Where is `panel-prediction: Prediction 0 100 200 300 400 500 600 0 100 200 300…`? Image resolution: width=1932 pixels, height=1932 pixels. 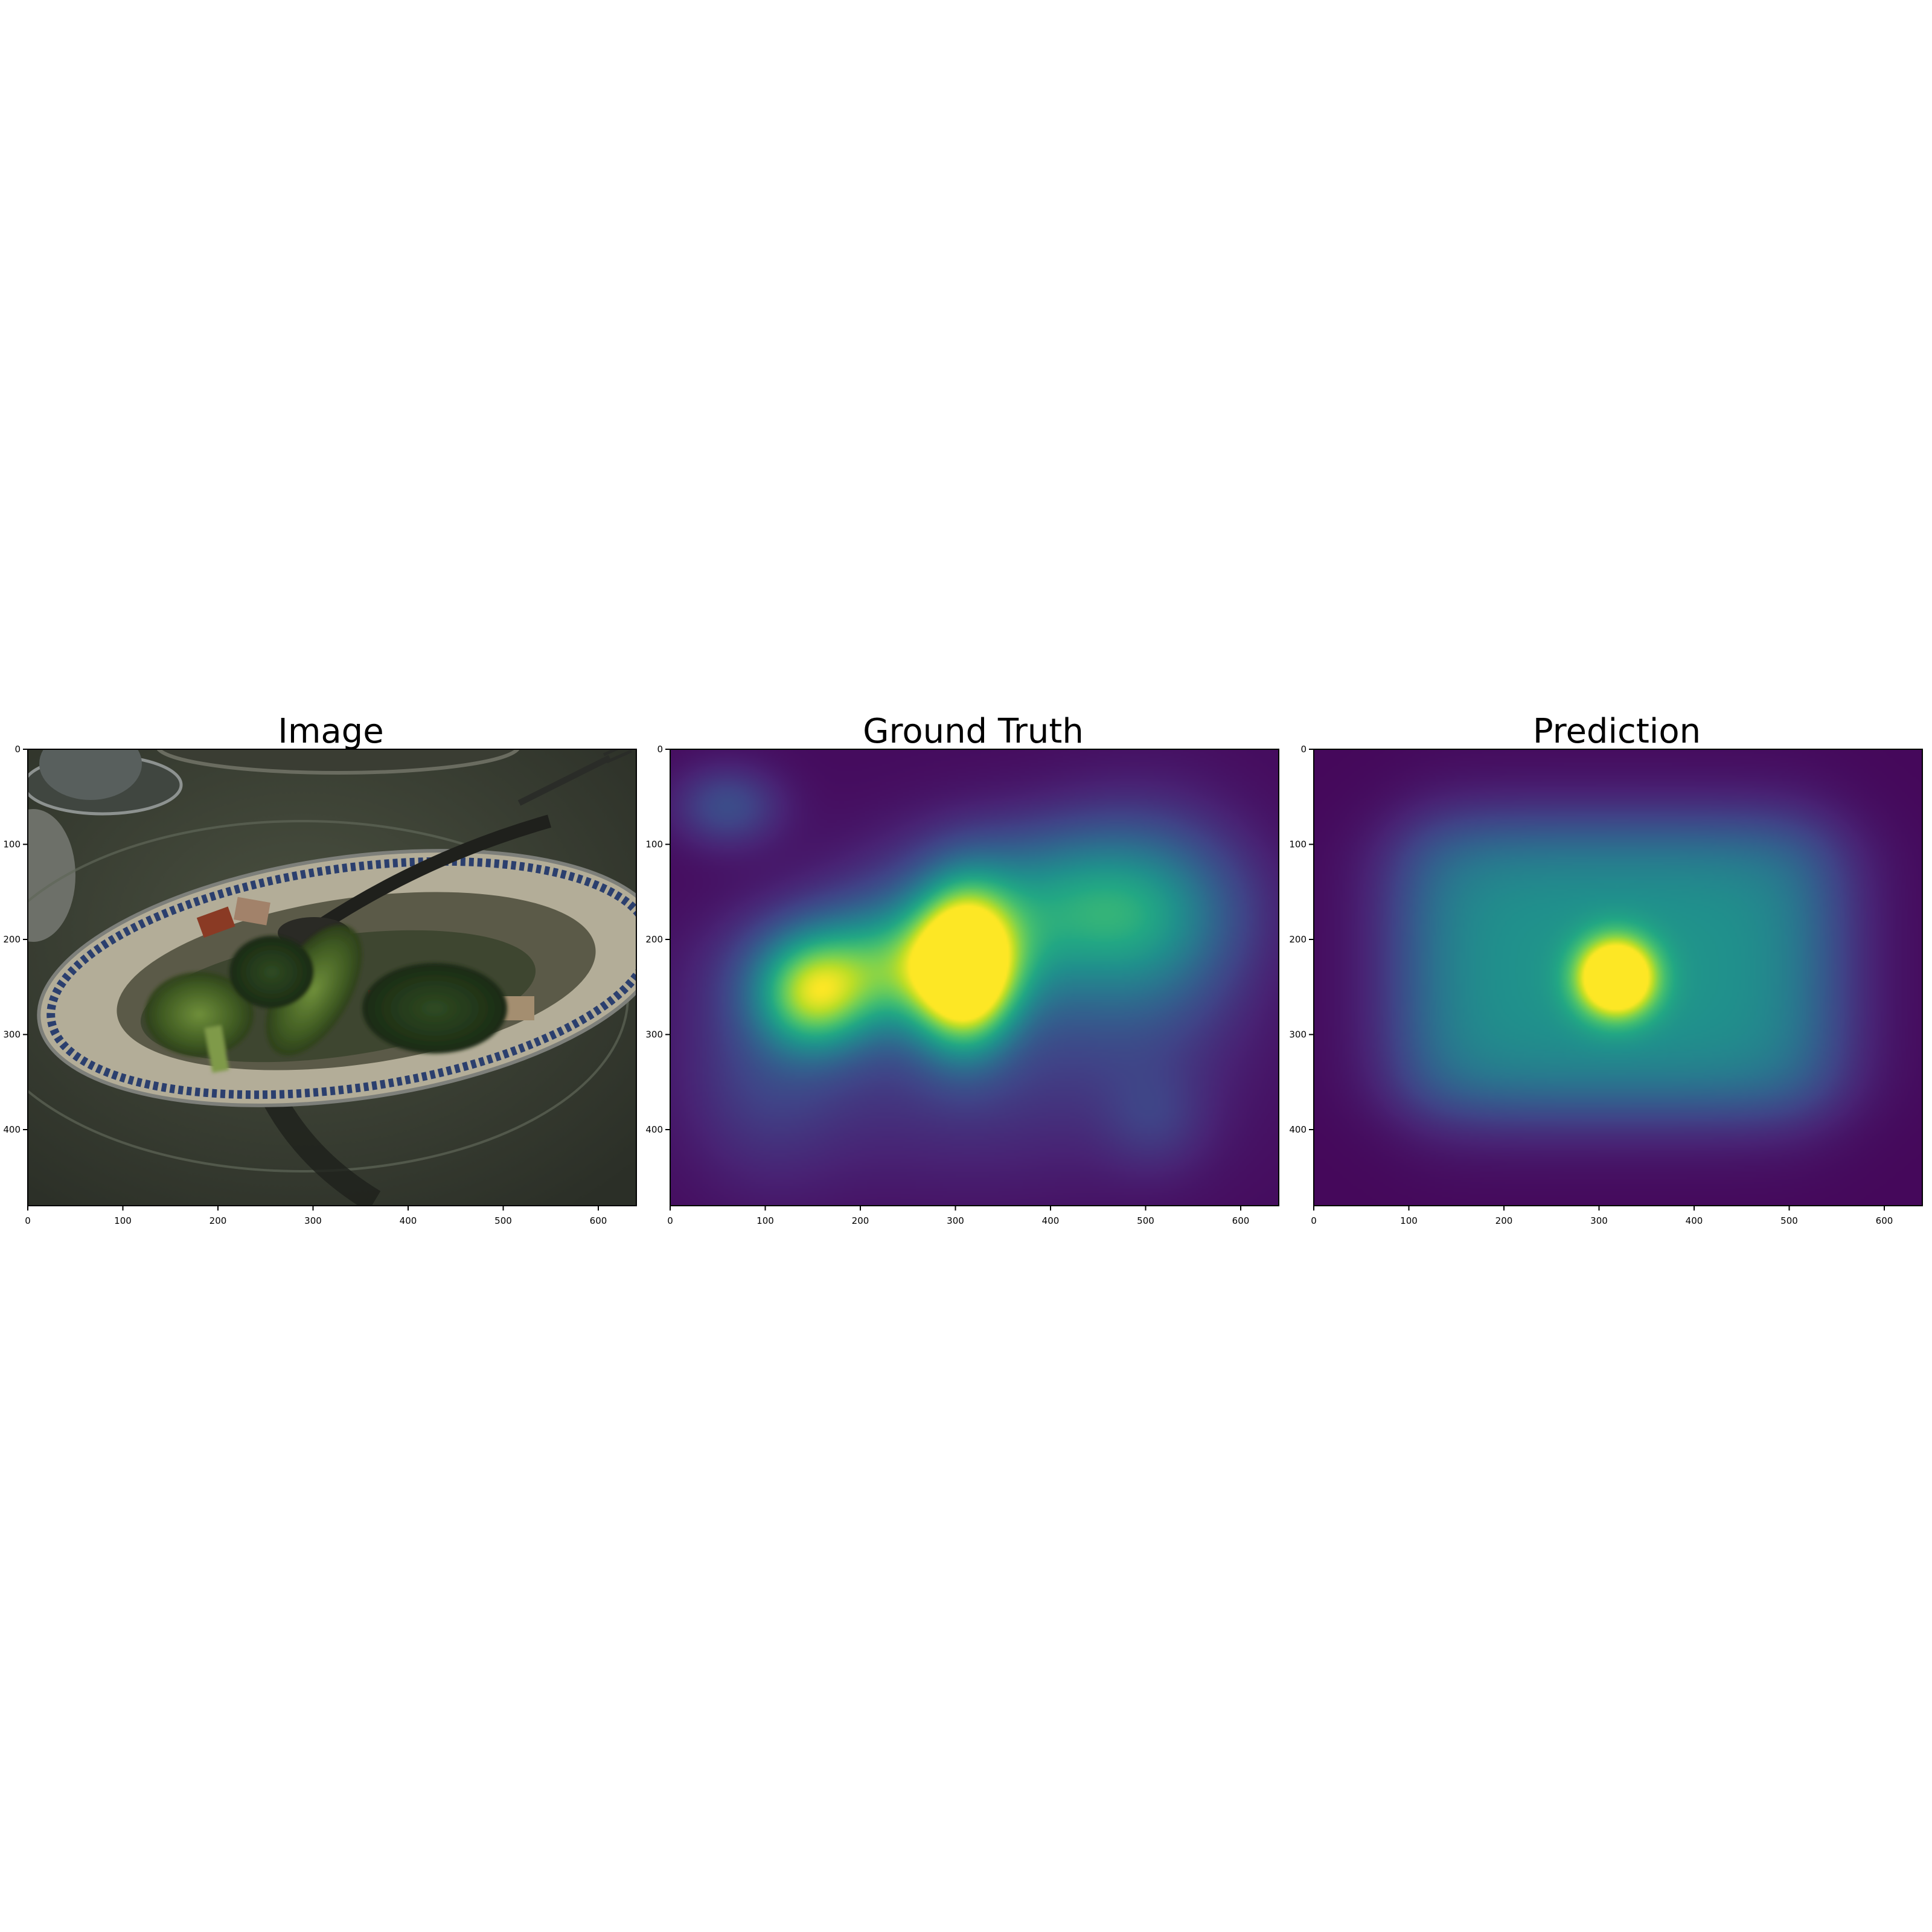
panel-prediction: Prediction 0 100 200 300 400 500 600 0 100 200 300… is located at coordinates (1606, 969).